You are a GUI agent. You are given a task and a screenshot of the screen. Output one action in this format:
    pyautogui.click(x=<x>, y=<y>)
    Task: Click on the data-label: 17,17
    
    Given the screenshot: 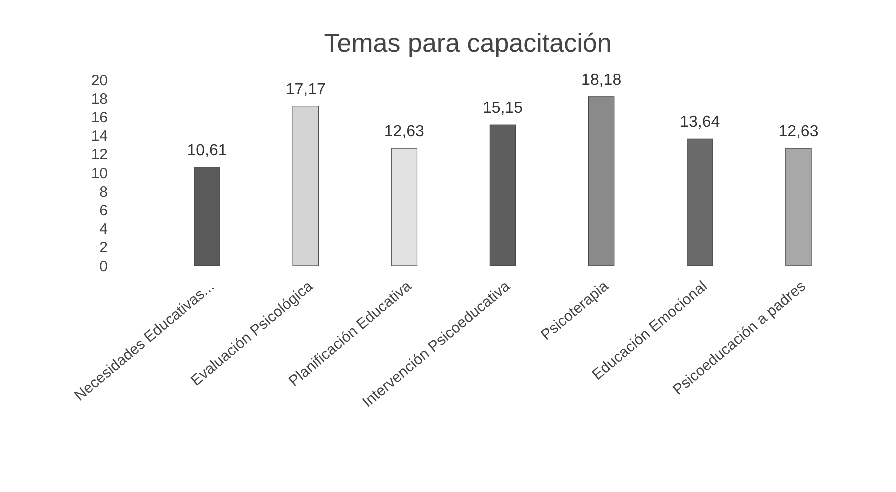 What is the action you would take?
    pyautogui.click(x=306, y=89)
    